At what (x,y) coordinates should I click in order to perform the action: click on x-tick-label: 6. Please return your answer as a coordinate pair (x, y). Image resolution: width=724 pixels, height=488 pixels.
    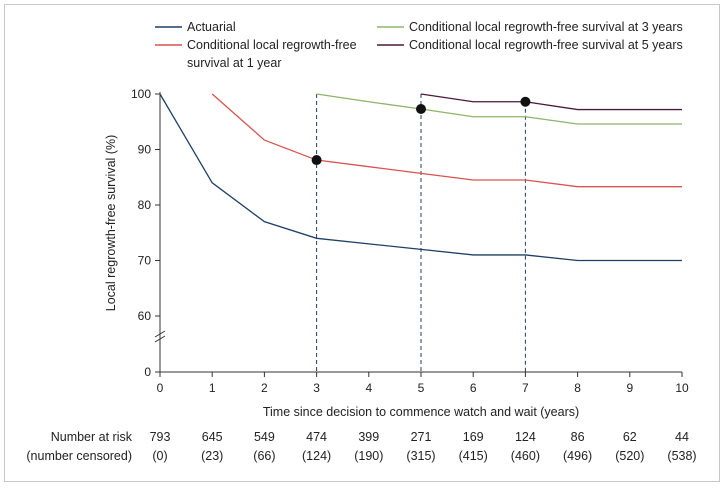
    Looking at the image, I should click on (473, 388).